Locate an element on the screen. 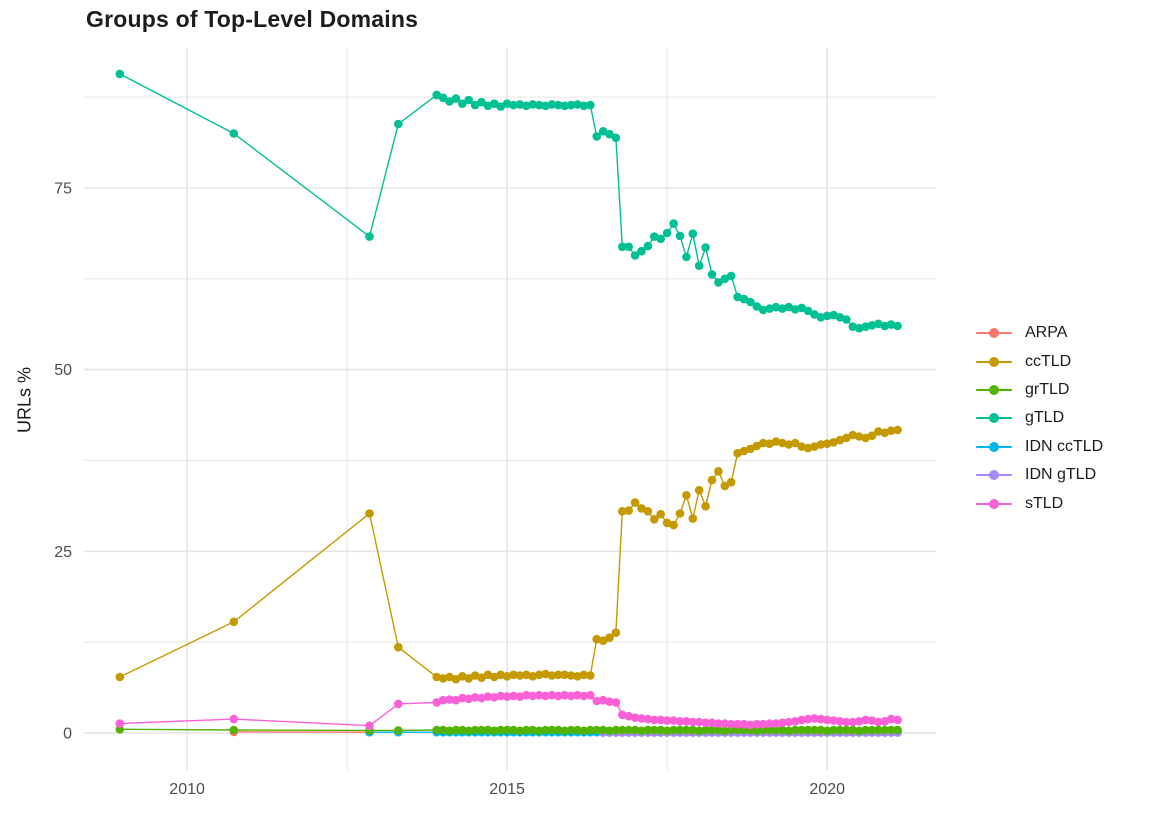 This screenshot has width=1164, height=827. legend-label: IDN gTLD is located at coordinates (1061, 475).